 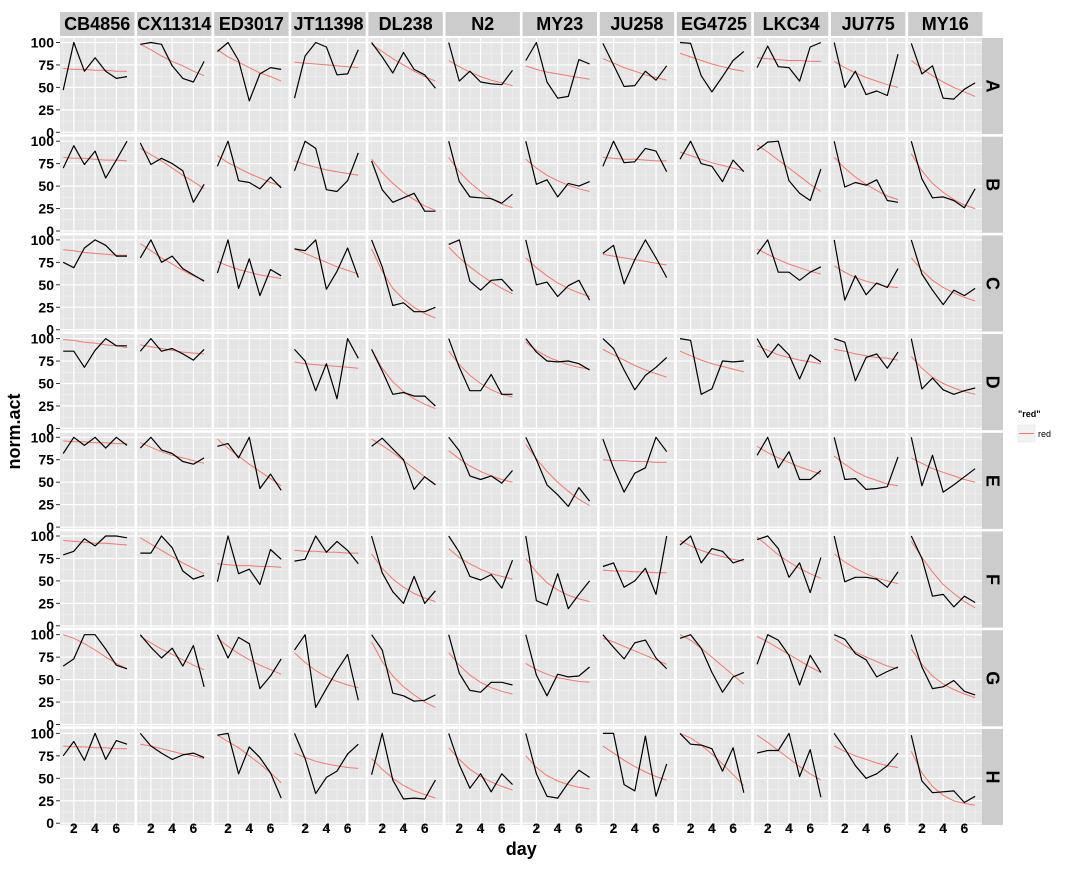 I want to click on strip-label: ED3017, so click(x=251, y=24).